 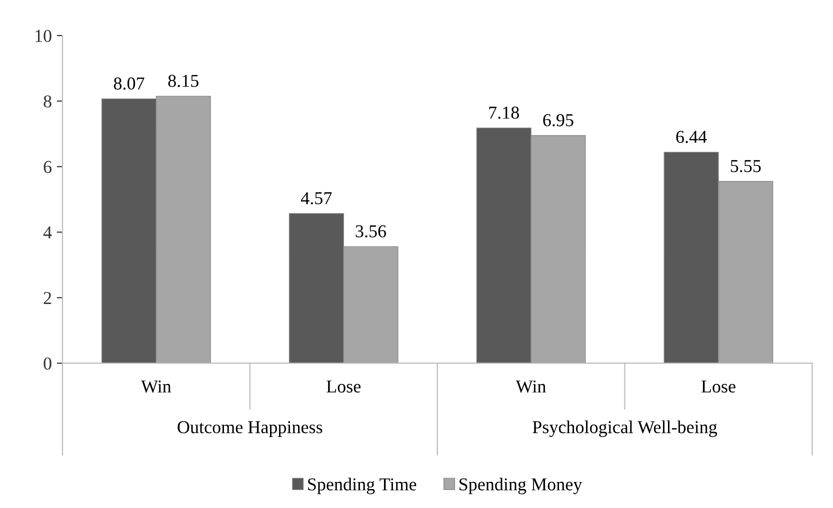 I want to click on data-label: 8.07, so click(x=129, y=83).